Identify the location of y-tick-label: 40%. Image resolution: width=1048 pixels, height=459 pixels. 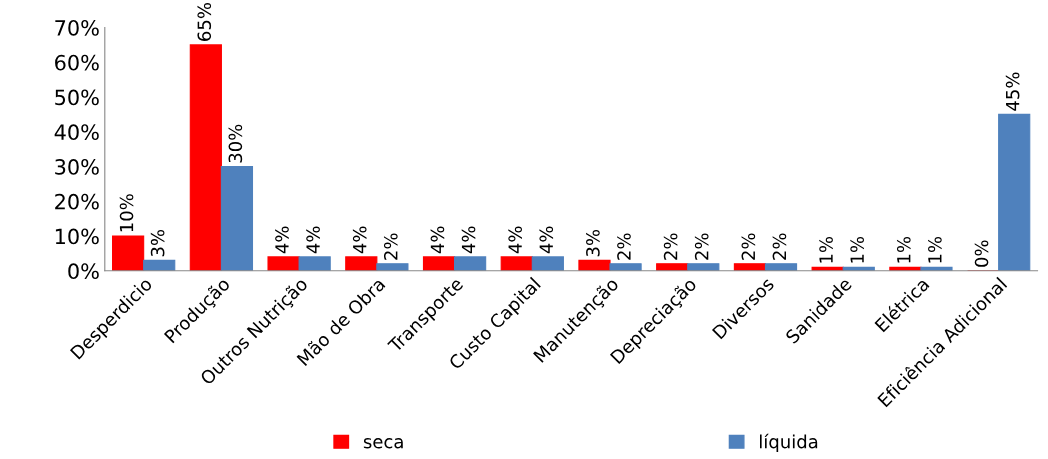
(76, 132).